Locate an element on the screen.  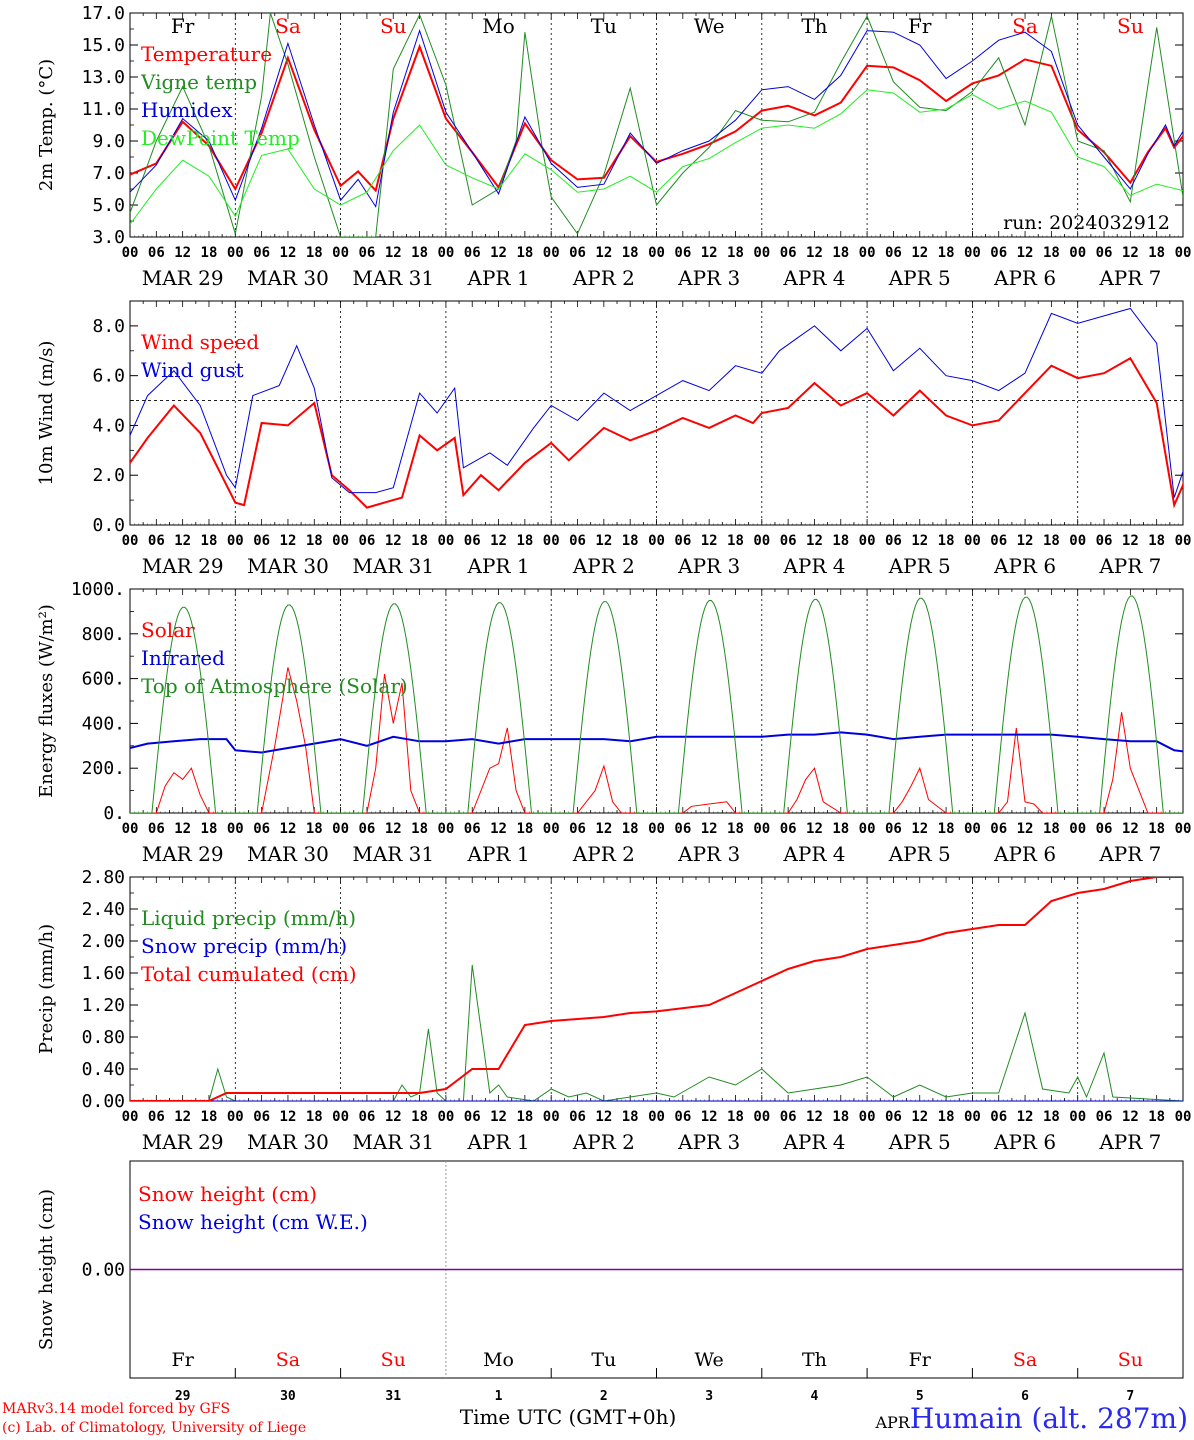
y-axis-label: 2m Temp. (°C) is located at coordinates (46, 125).